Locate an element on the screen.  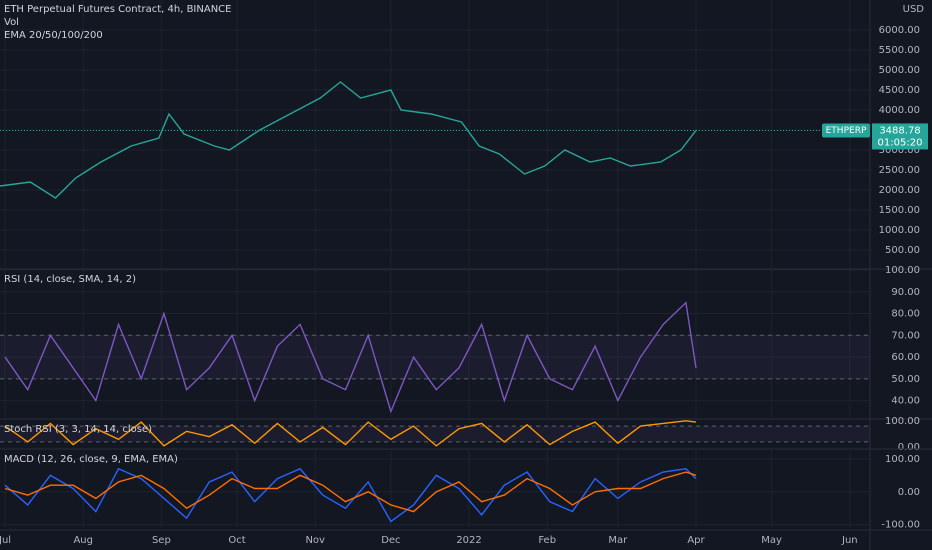
y-tick-label: 1500.00 is located at coordinates (899, 210).